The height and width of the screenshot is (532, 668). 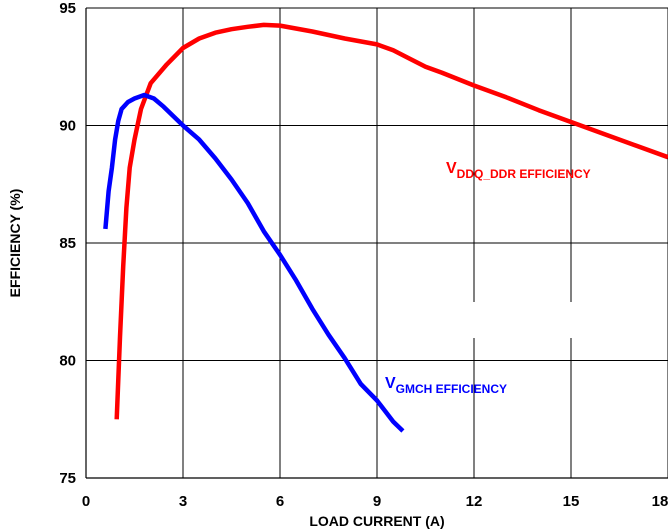 What do you see at coordinates (390, 383) in the screenshot?
I see `series-label-vgmch-main: V` at bounding box center [390, 383].